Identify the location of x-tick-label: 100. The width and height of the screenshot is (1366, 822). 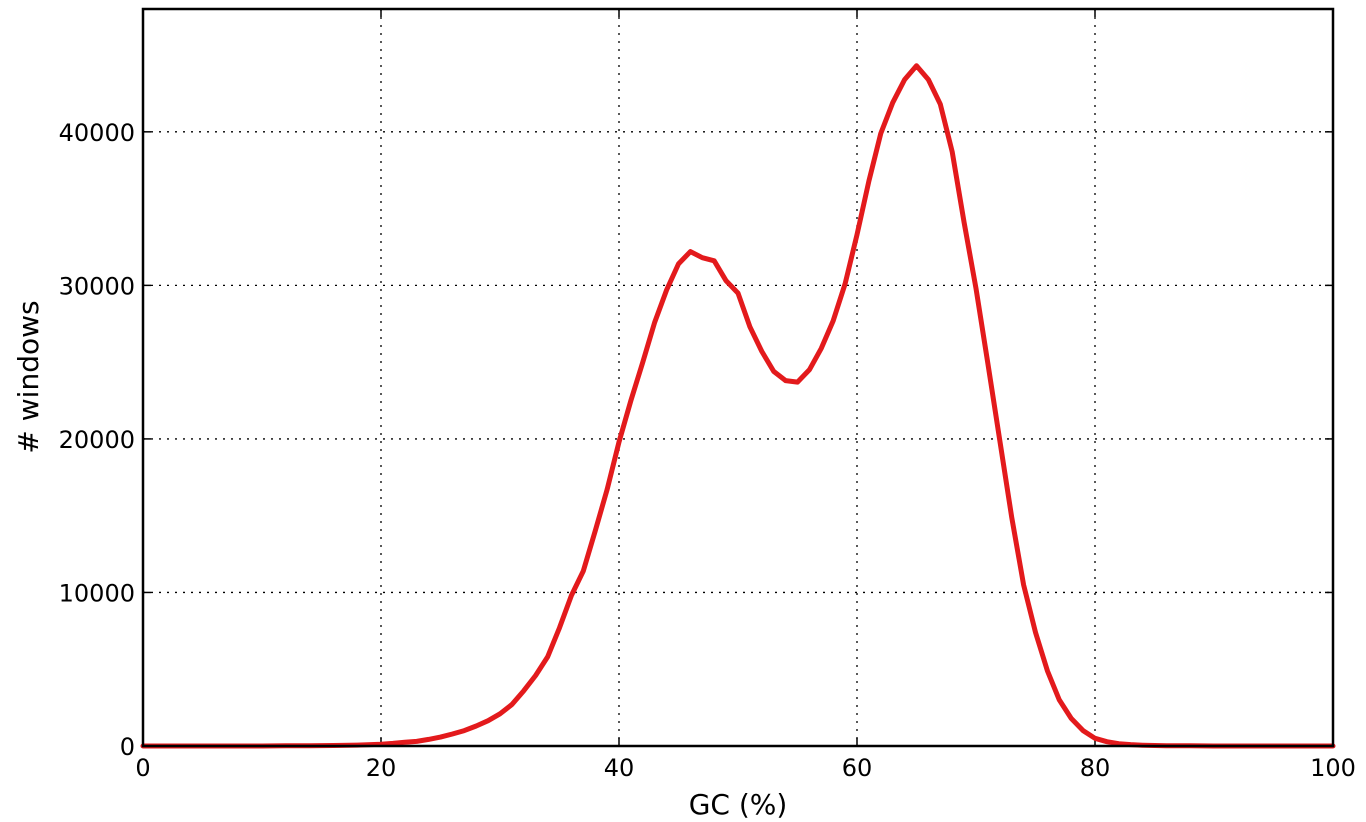
(1333, 768).